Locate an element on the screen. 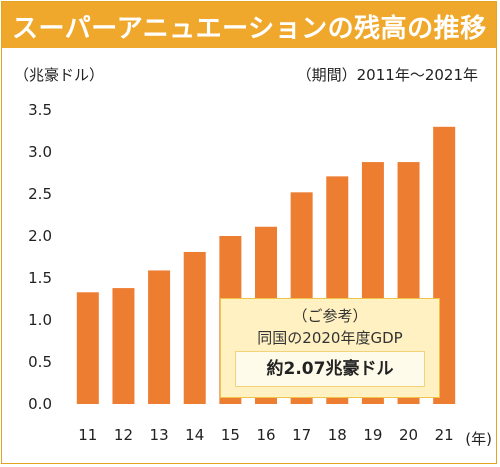 This screenshot has height=467, width=500. x-tick-label: 11 is located at coordinates (87, 435).